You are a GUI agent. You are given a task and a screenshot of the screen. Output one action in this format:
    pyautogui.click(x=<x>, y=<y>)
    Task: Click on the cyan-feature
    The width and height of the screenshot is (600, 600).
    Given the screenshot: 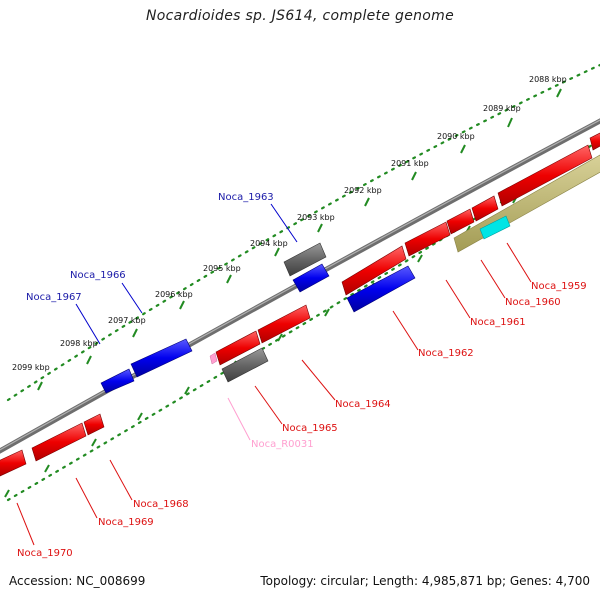 What is the action you would take?
    pyautogui.click(x=495, y=227)
    